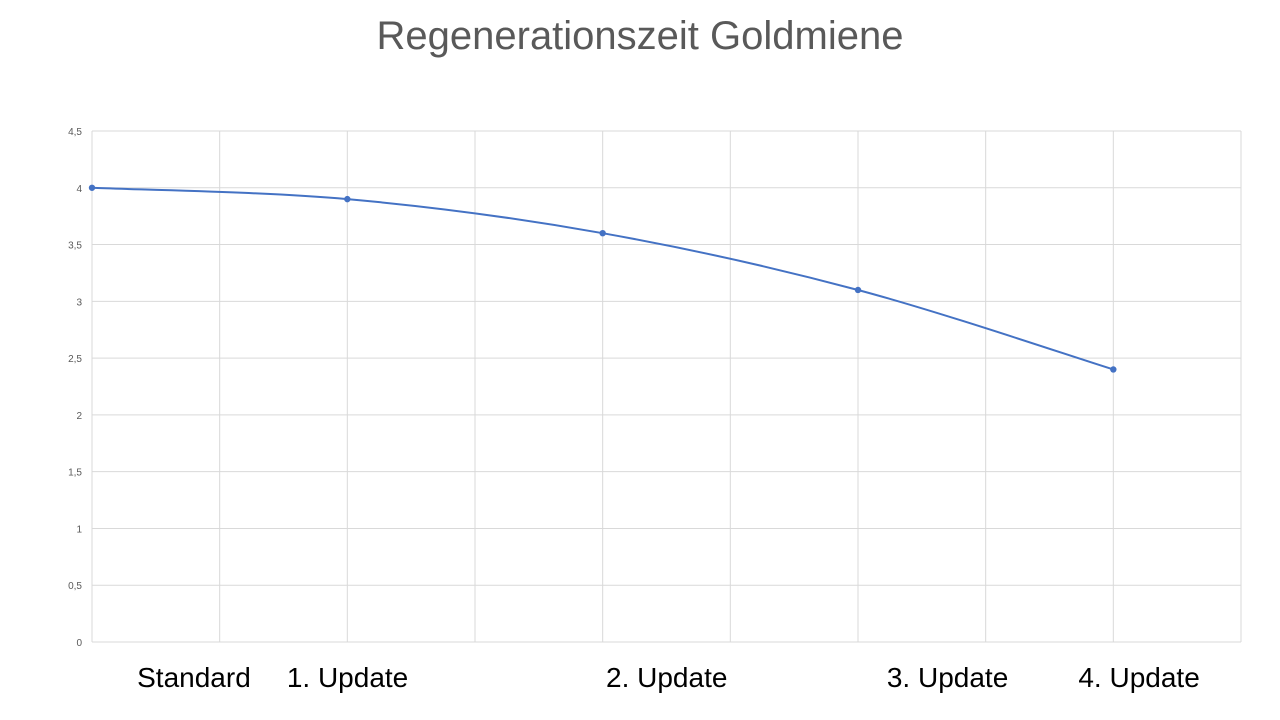  I want to click on category-label: 2. Update, so click(667, 677).